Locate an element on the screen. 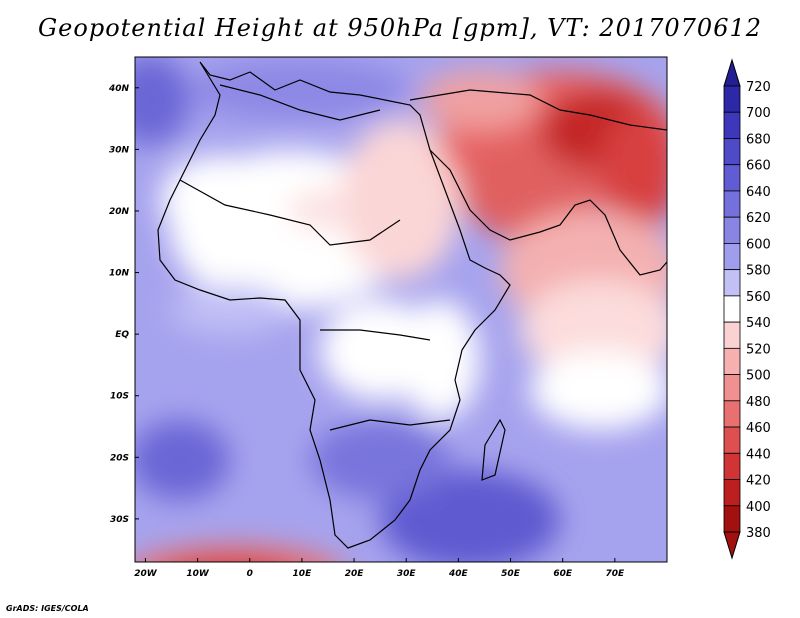 The image size is (800, 618). colorbar-top-arrow is located at coordinates (732, 72).